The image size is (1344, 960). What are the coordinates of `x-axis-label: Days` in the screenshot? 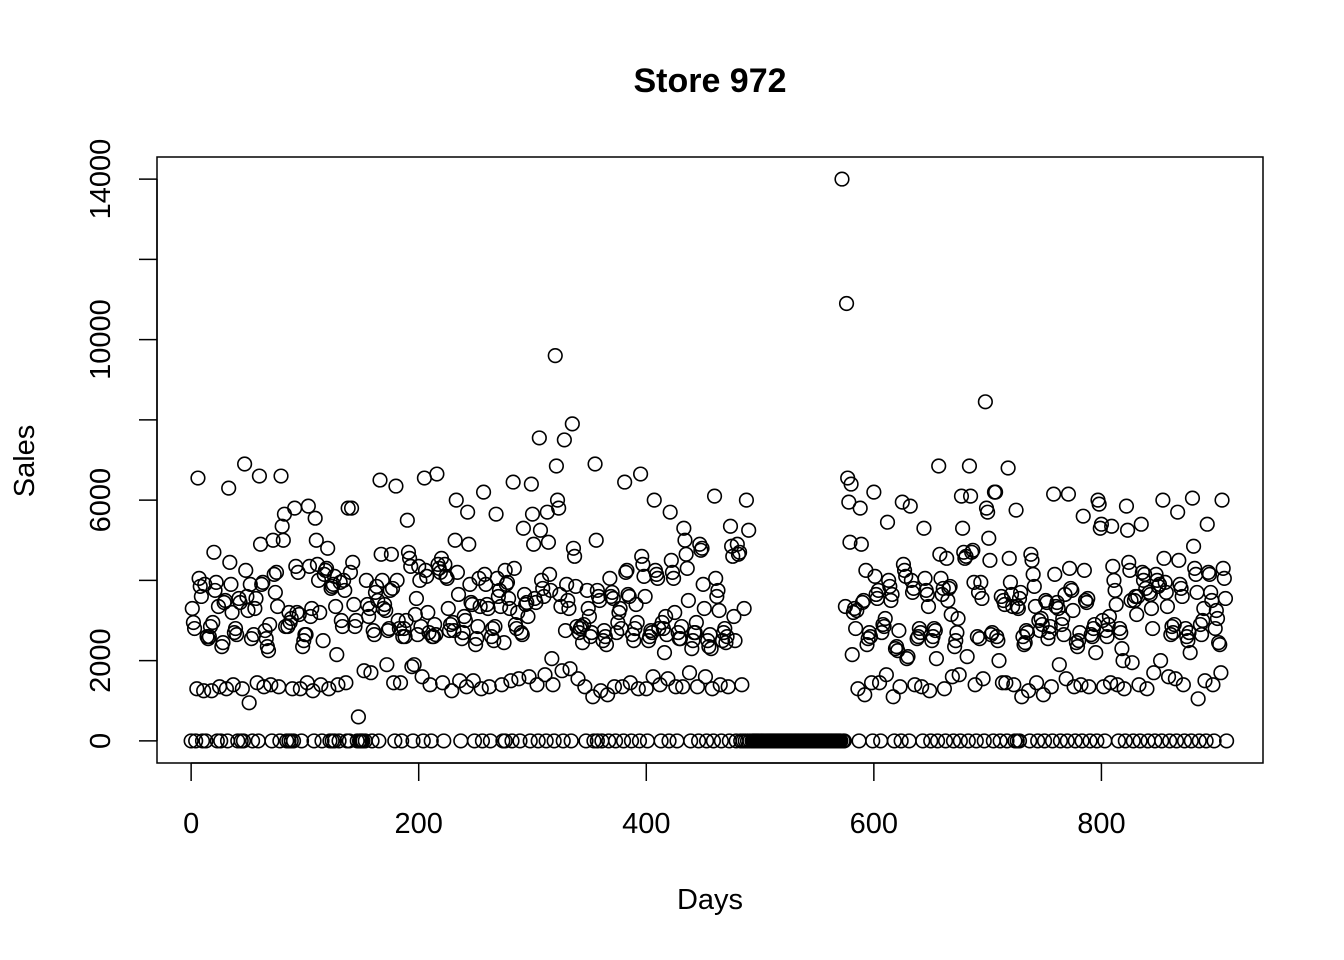 It's located at (710, 900).